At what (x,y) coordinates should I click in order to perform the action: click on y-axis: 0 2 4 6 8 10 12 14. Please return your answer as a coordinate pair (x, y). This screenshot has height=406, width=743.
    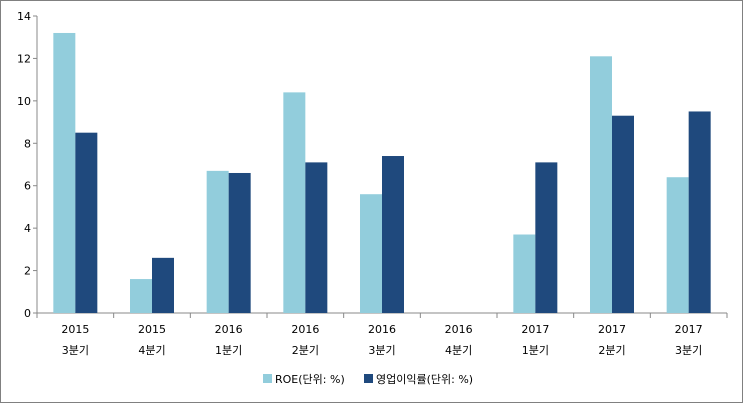
    Looking at the image, I should click on (27, 165).